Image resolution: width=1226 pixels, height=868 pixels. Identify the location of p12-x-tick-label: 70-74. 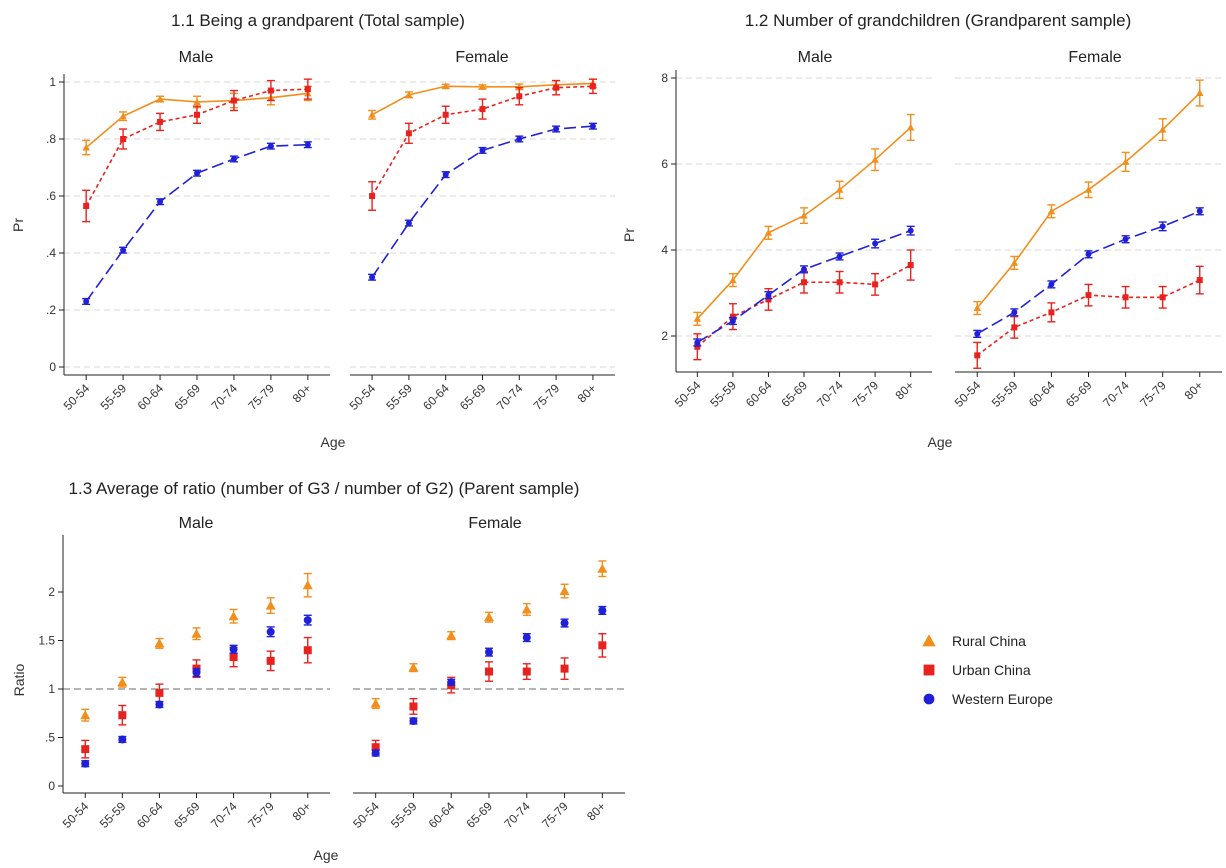
(1116, 394).